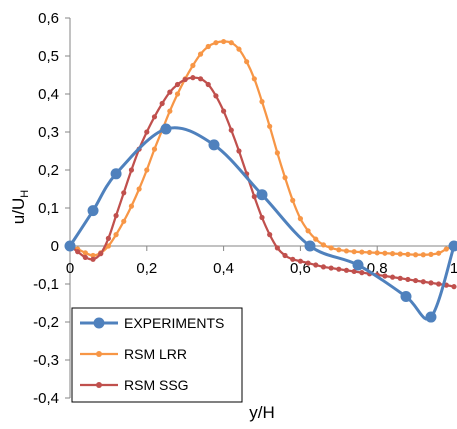  What do you see at coordinates (48, 56) in the screenshot?
I see `y-tick-label: 0,5` at bounding box center [48, 56].